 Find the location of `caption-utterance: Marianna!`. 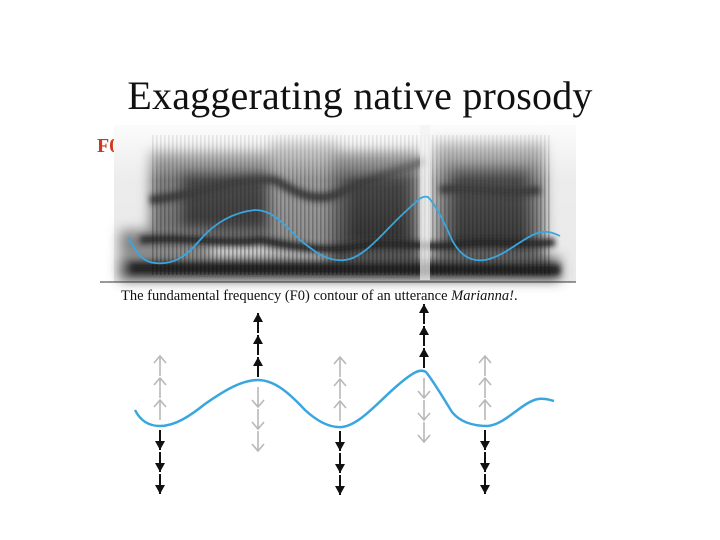

caption-utterance: Marianna! is located at coordinates (482, 296).